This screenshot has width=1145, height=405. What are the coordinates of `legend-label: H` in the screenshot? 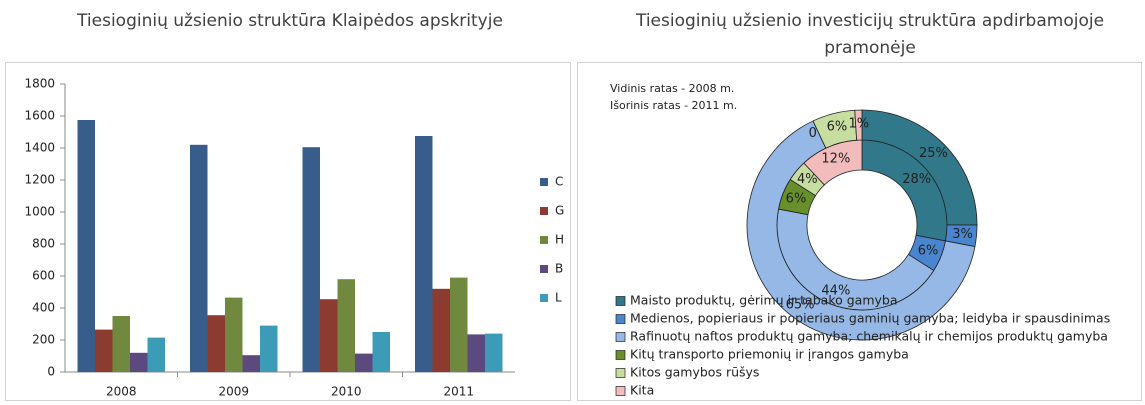 It's located at (559, 240).